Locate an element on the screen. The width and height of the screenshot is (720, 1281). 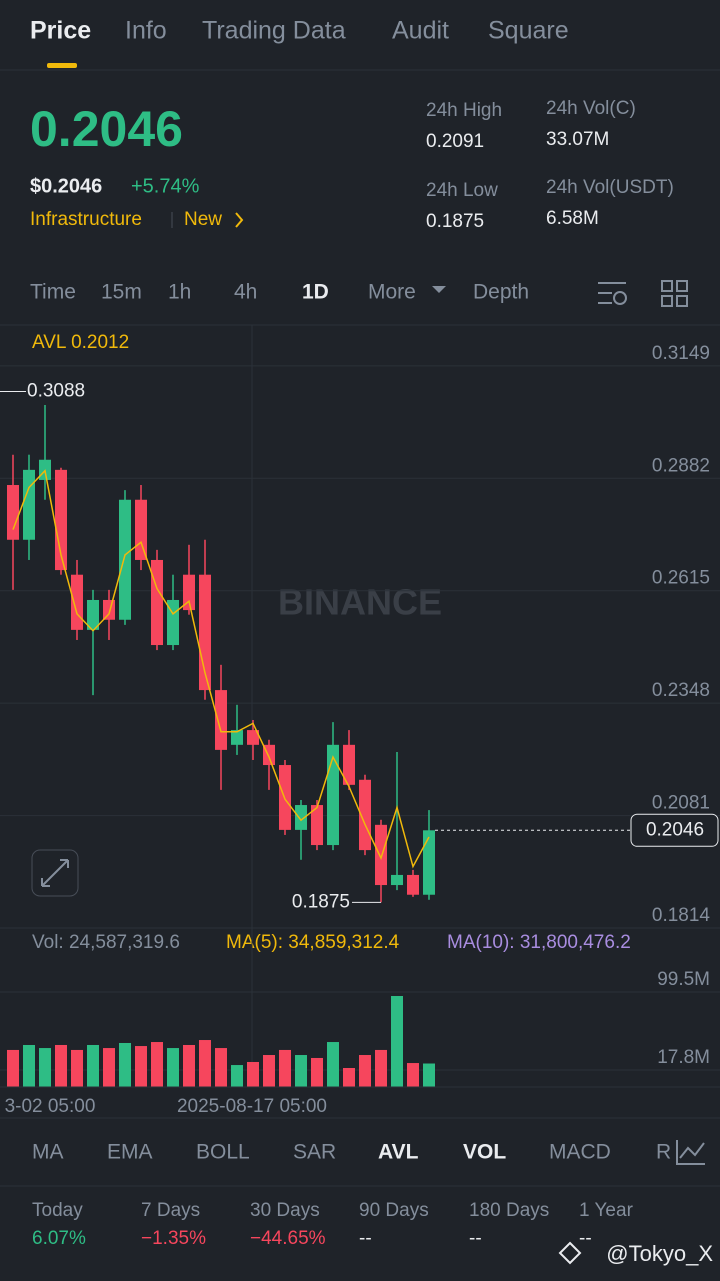
performance-label: 1 Year is located at coordinates (606, 1210).